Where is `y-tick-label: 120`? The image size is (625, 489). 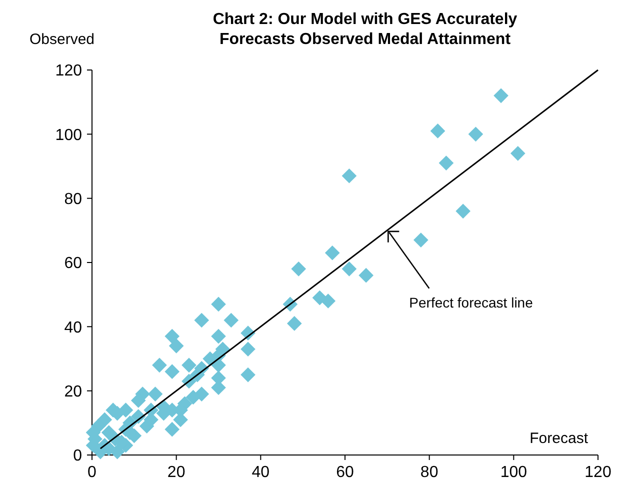
y-tick-label: 120 is located at coordinates (68, 71).